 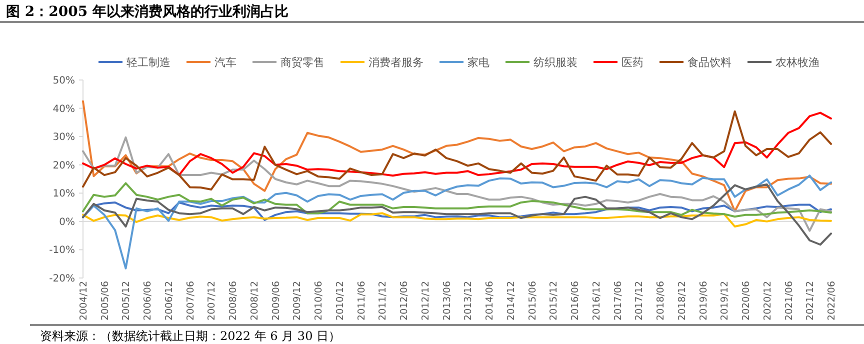 What do you see at coordinates (190, 336) in the screenshot?
I see `text: 资料来源：（数据统计截止日期：2022 年 6 月 30 日）` at bounding box center [190, 336].